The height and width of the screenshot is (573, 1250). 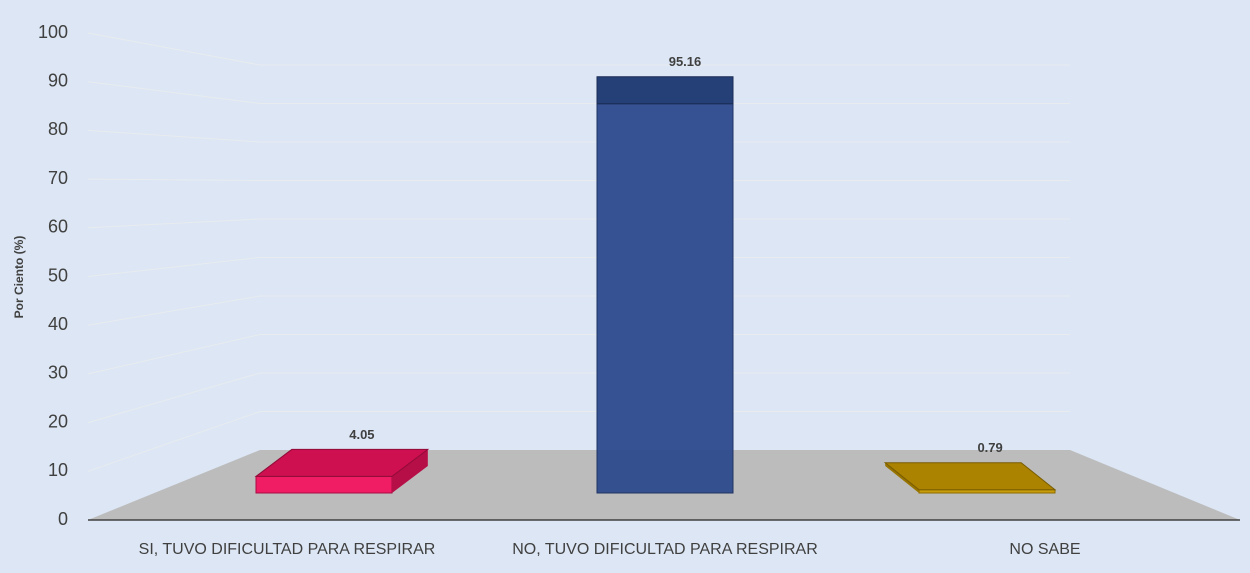 What do you see at coordinates (53, 32) in the screenshot?
I see `y-tick-label: 100` at bounding box center [53, 32].